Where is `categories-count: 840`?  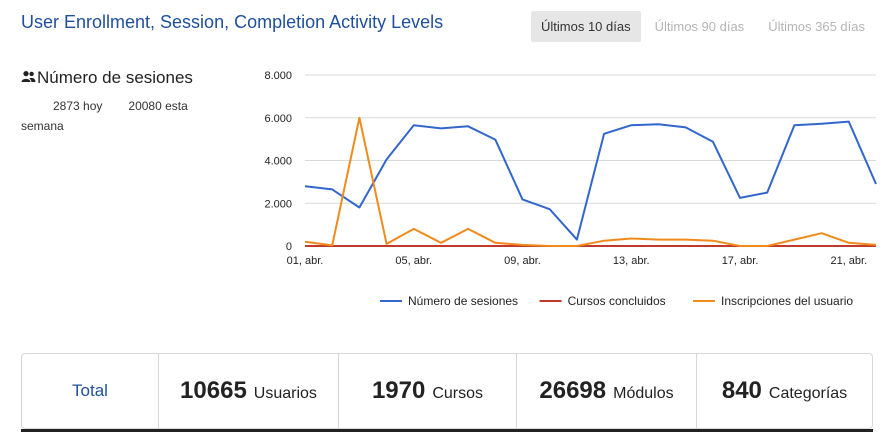
categories-count: 840 is located at coordinates (741, 390).